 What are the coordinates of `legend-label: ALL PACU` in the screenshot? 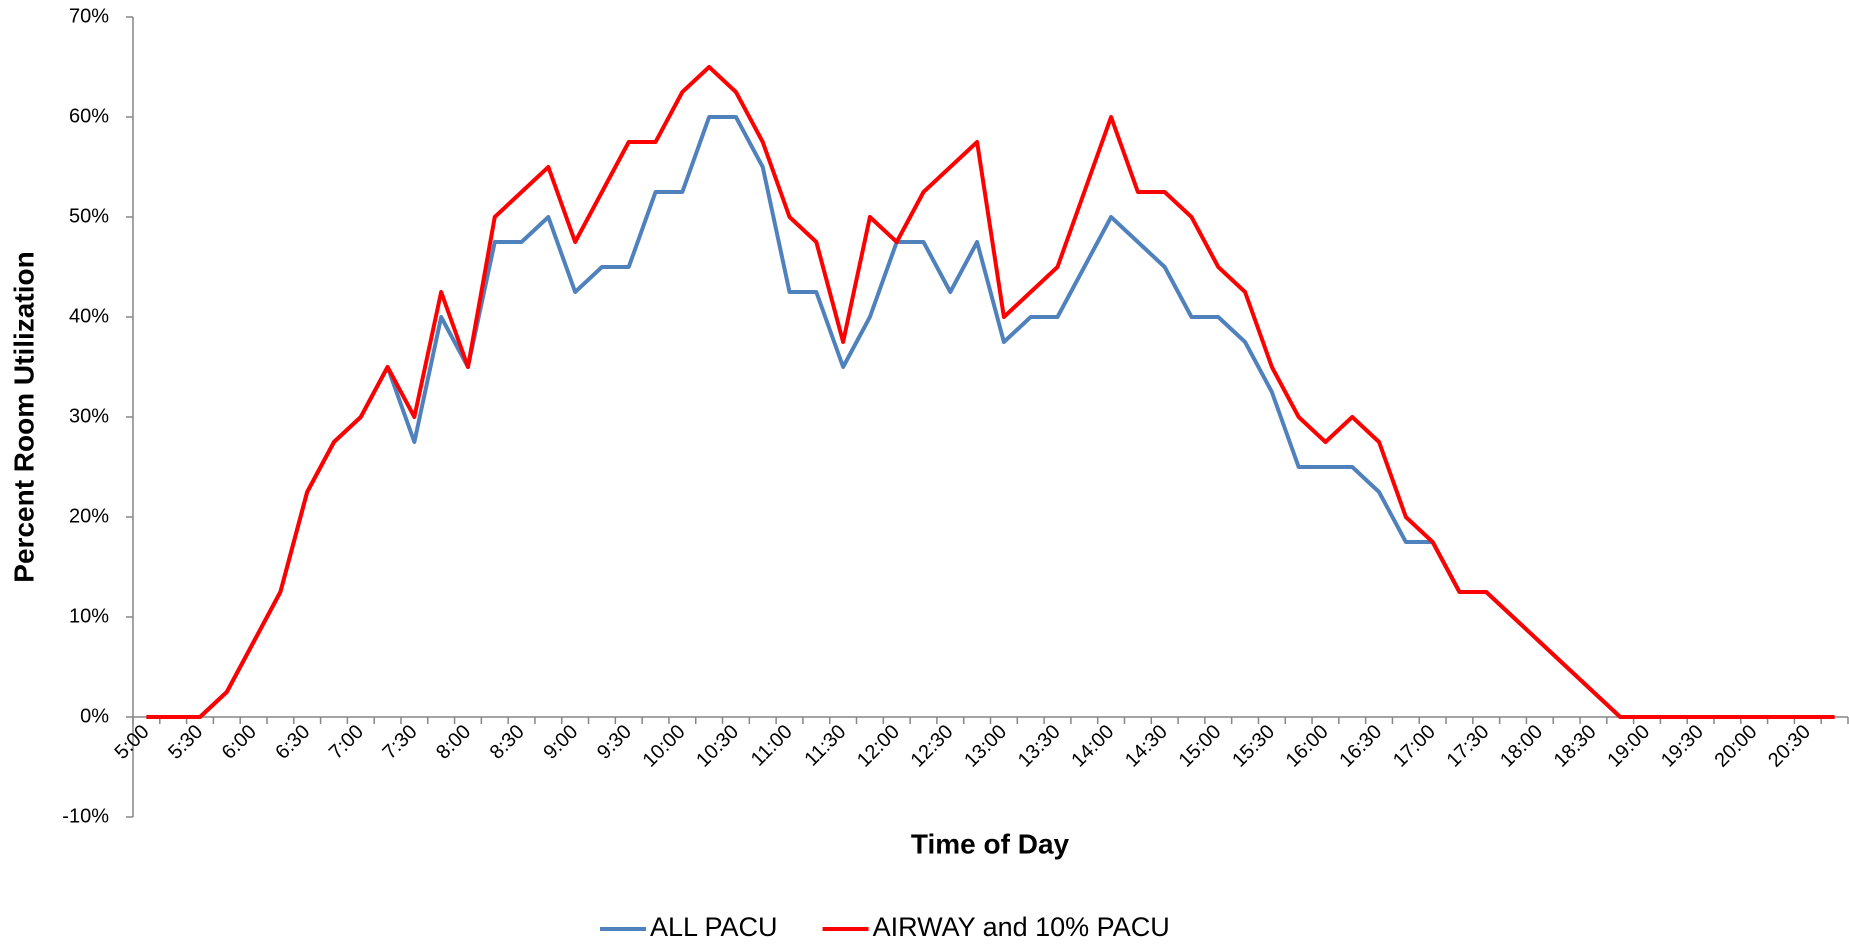 It's located at (714, 927).